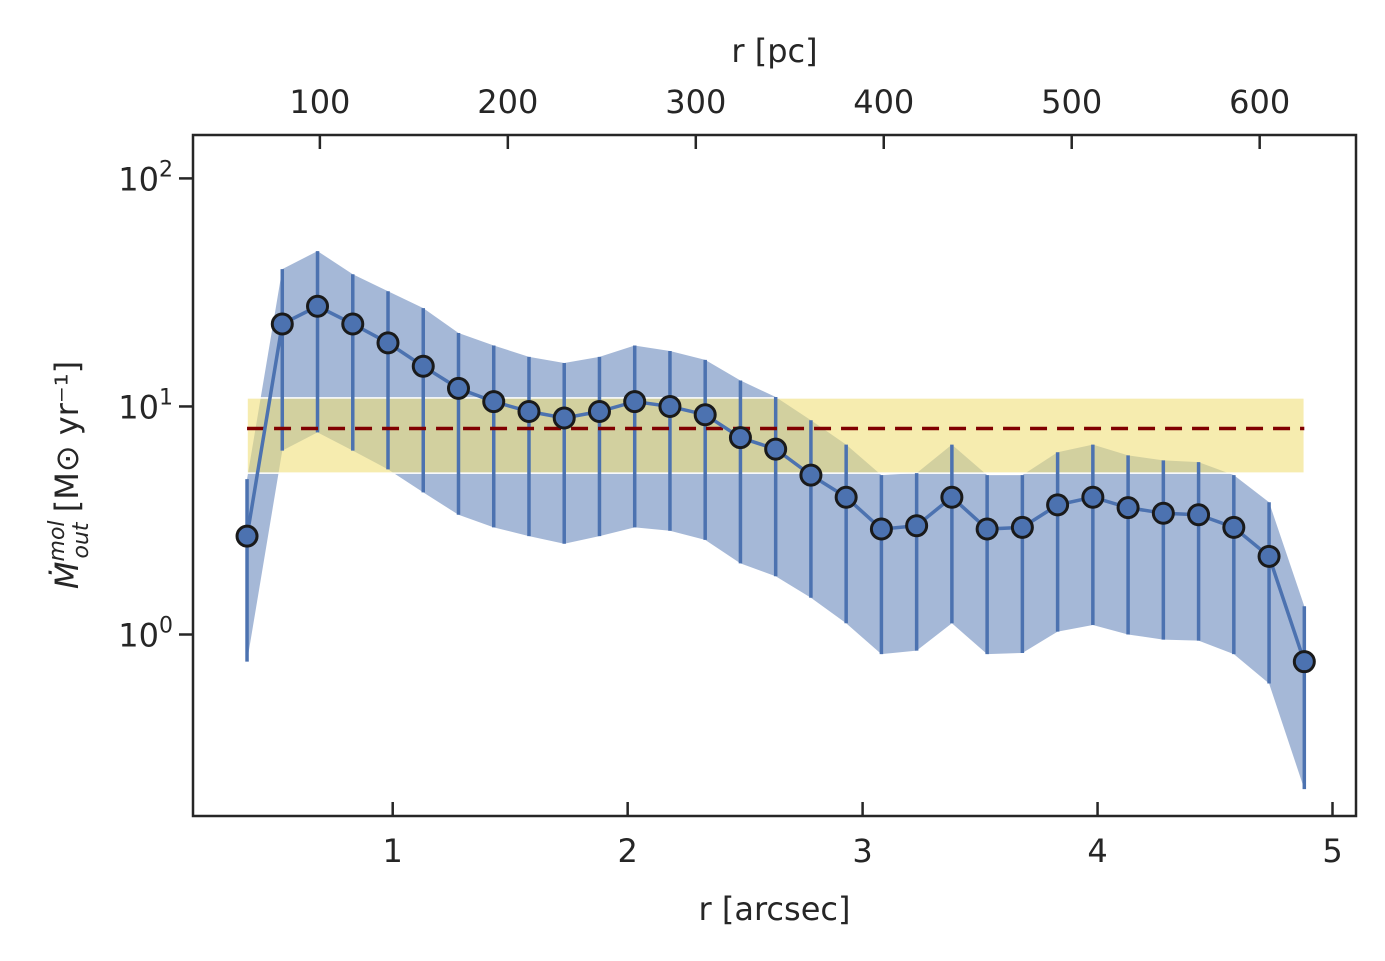 Image resolution: width=1385 pixels, height=961 pixels. Describe the element at coordinates (57, 540) in the screenshot. I see `y-axis-label-sup: mol` at that location.